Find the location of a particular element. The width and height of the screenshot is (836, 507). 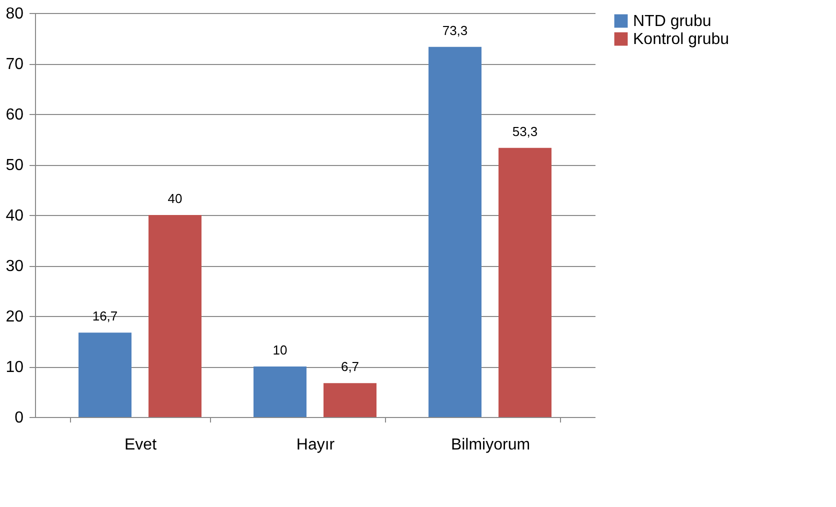

legend-label: NTD grubu is located at coordinates (672, 21).